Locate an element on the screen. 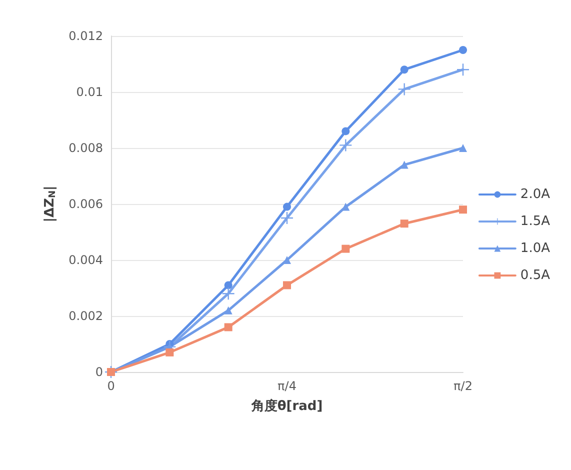 The height and width of the screenshot is (470, 571). y-tick-label: 0.002 is located at coordinates (85, 316).